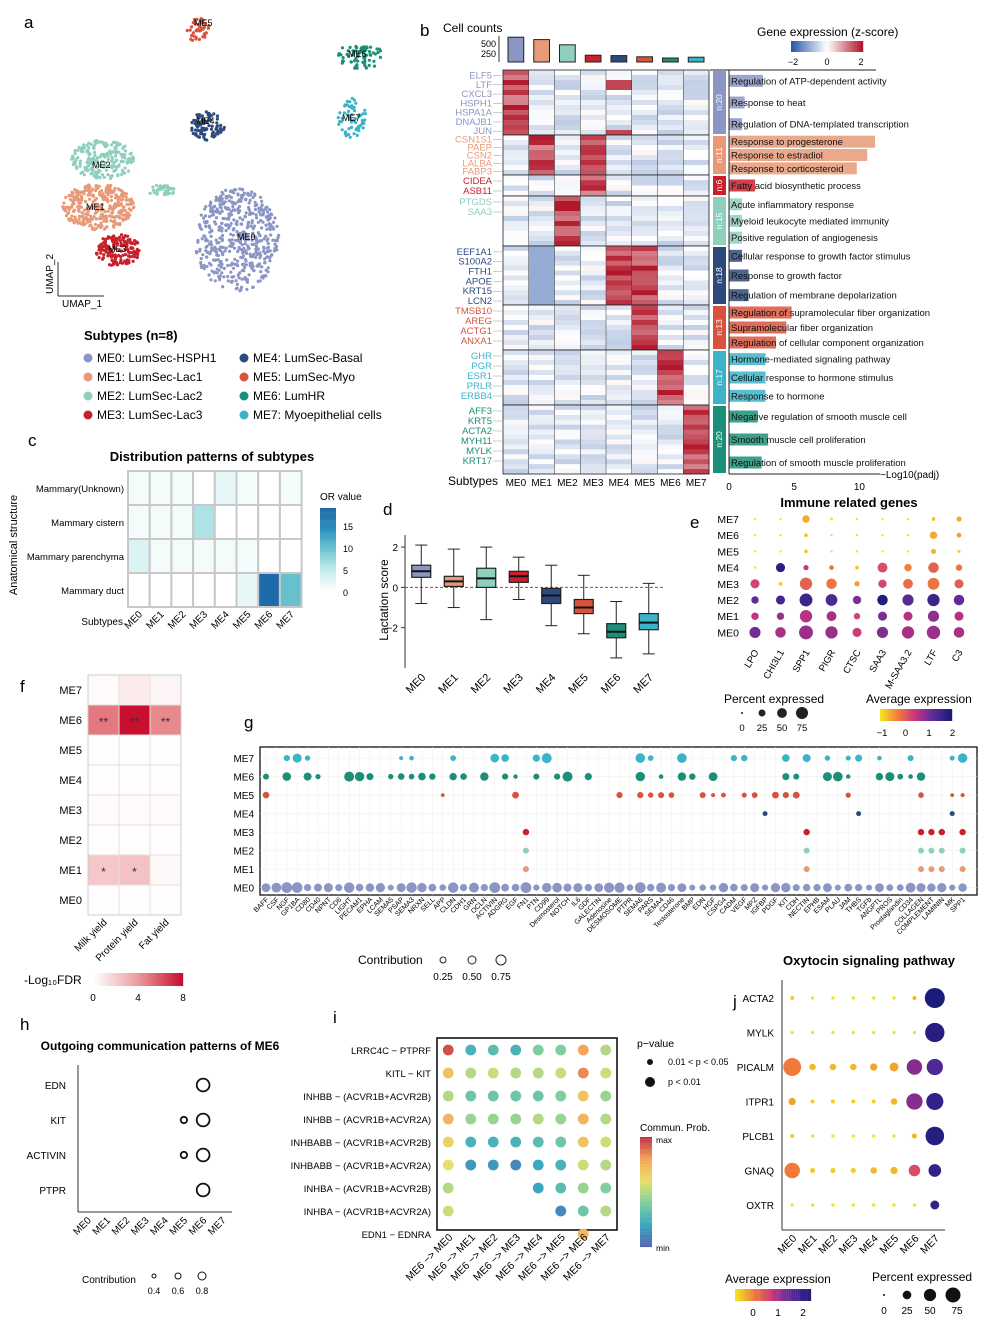 This screenshot has height=1328, width=991. What do you see at coordinates (501, 977) in the screenshot?
I see `legend-tick: 0.75` at bounding box center [501, 977].